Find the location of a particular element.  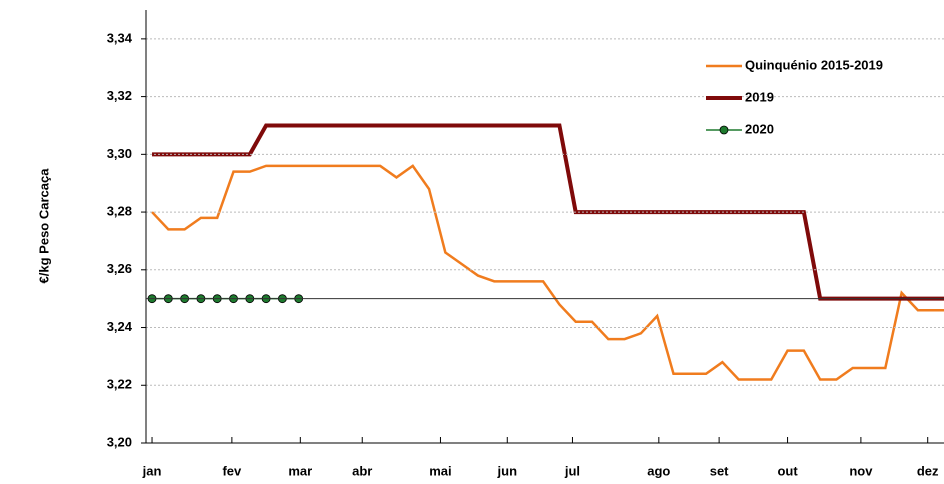

x-tick-label: mai is located at coordinates (440, 470).